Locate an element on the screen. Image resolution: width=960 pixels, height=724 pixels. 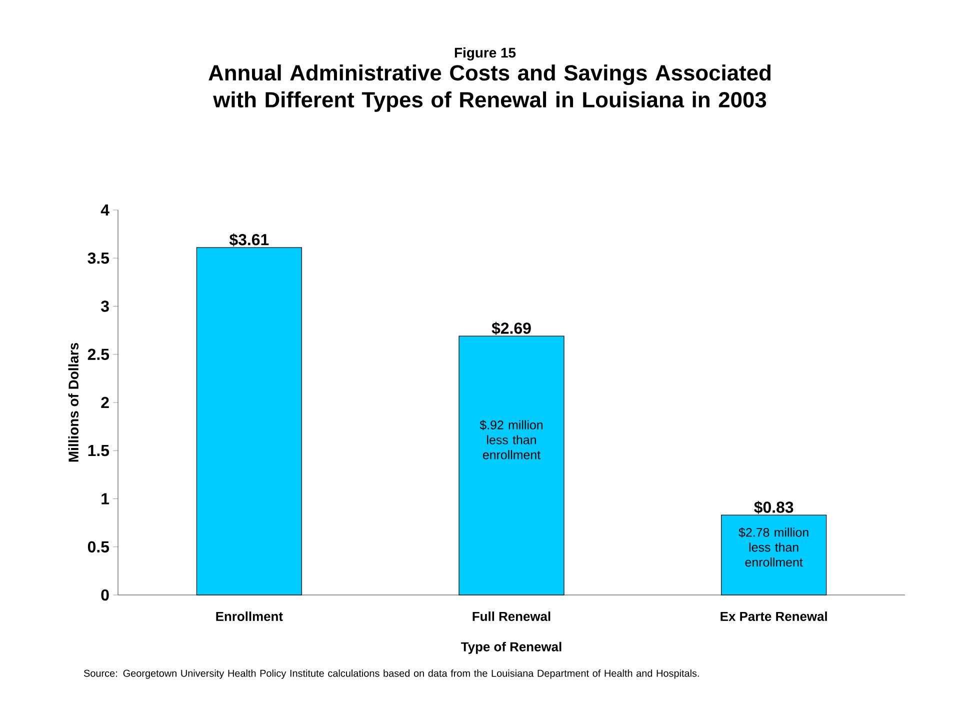
data-label: $3.61 is located at coordinates (249, 239).